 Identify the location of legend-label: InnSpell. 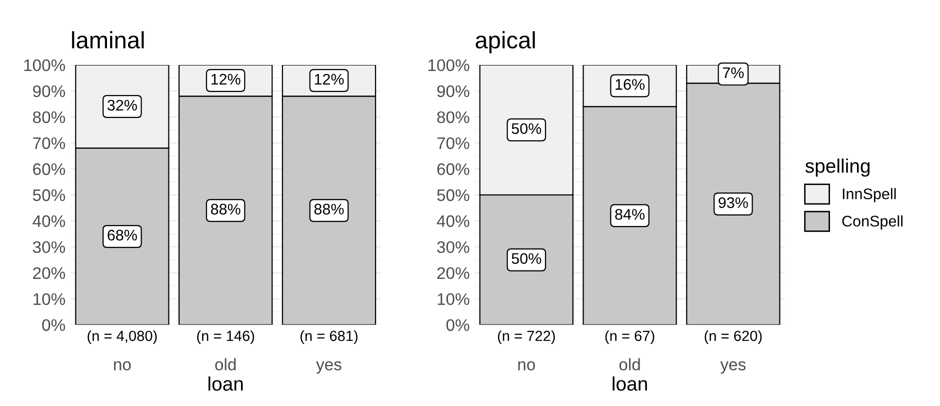
(869, 195).